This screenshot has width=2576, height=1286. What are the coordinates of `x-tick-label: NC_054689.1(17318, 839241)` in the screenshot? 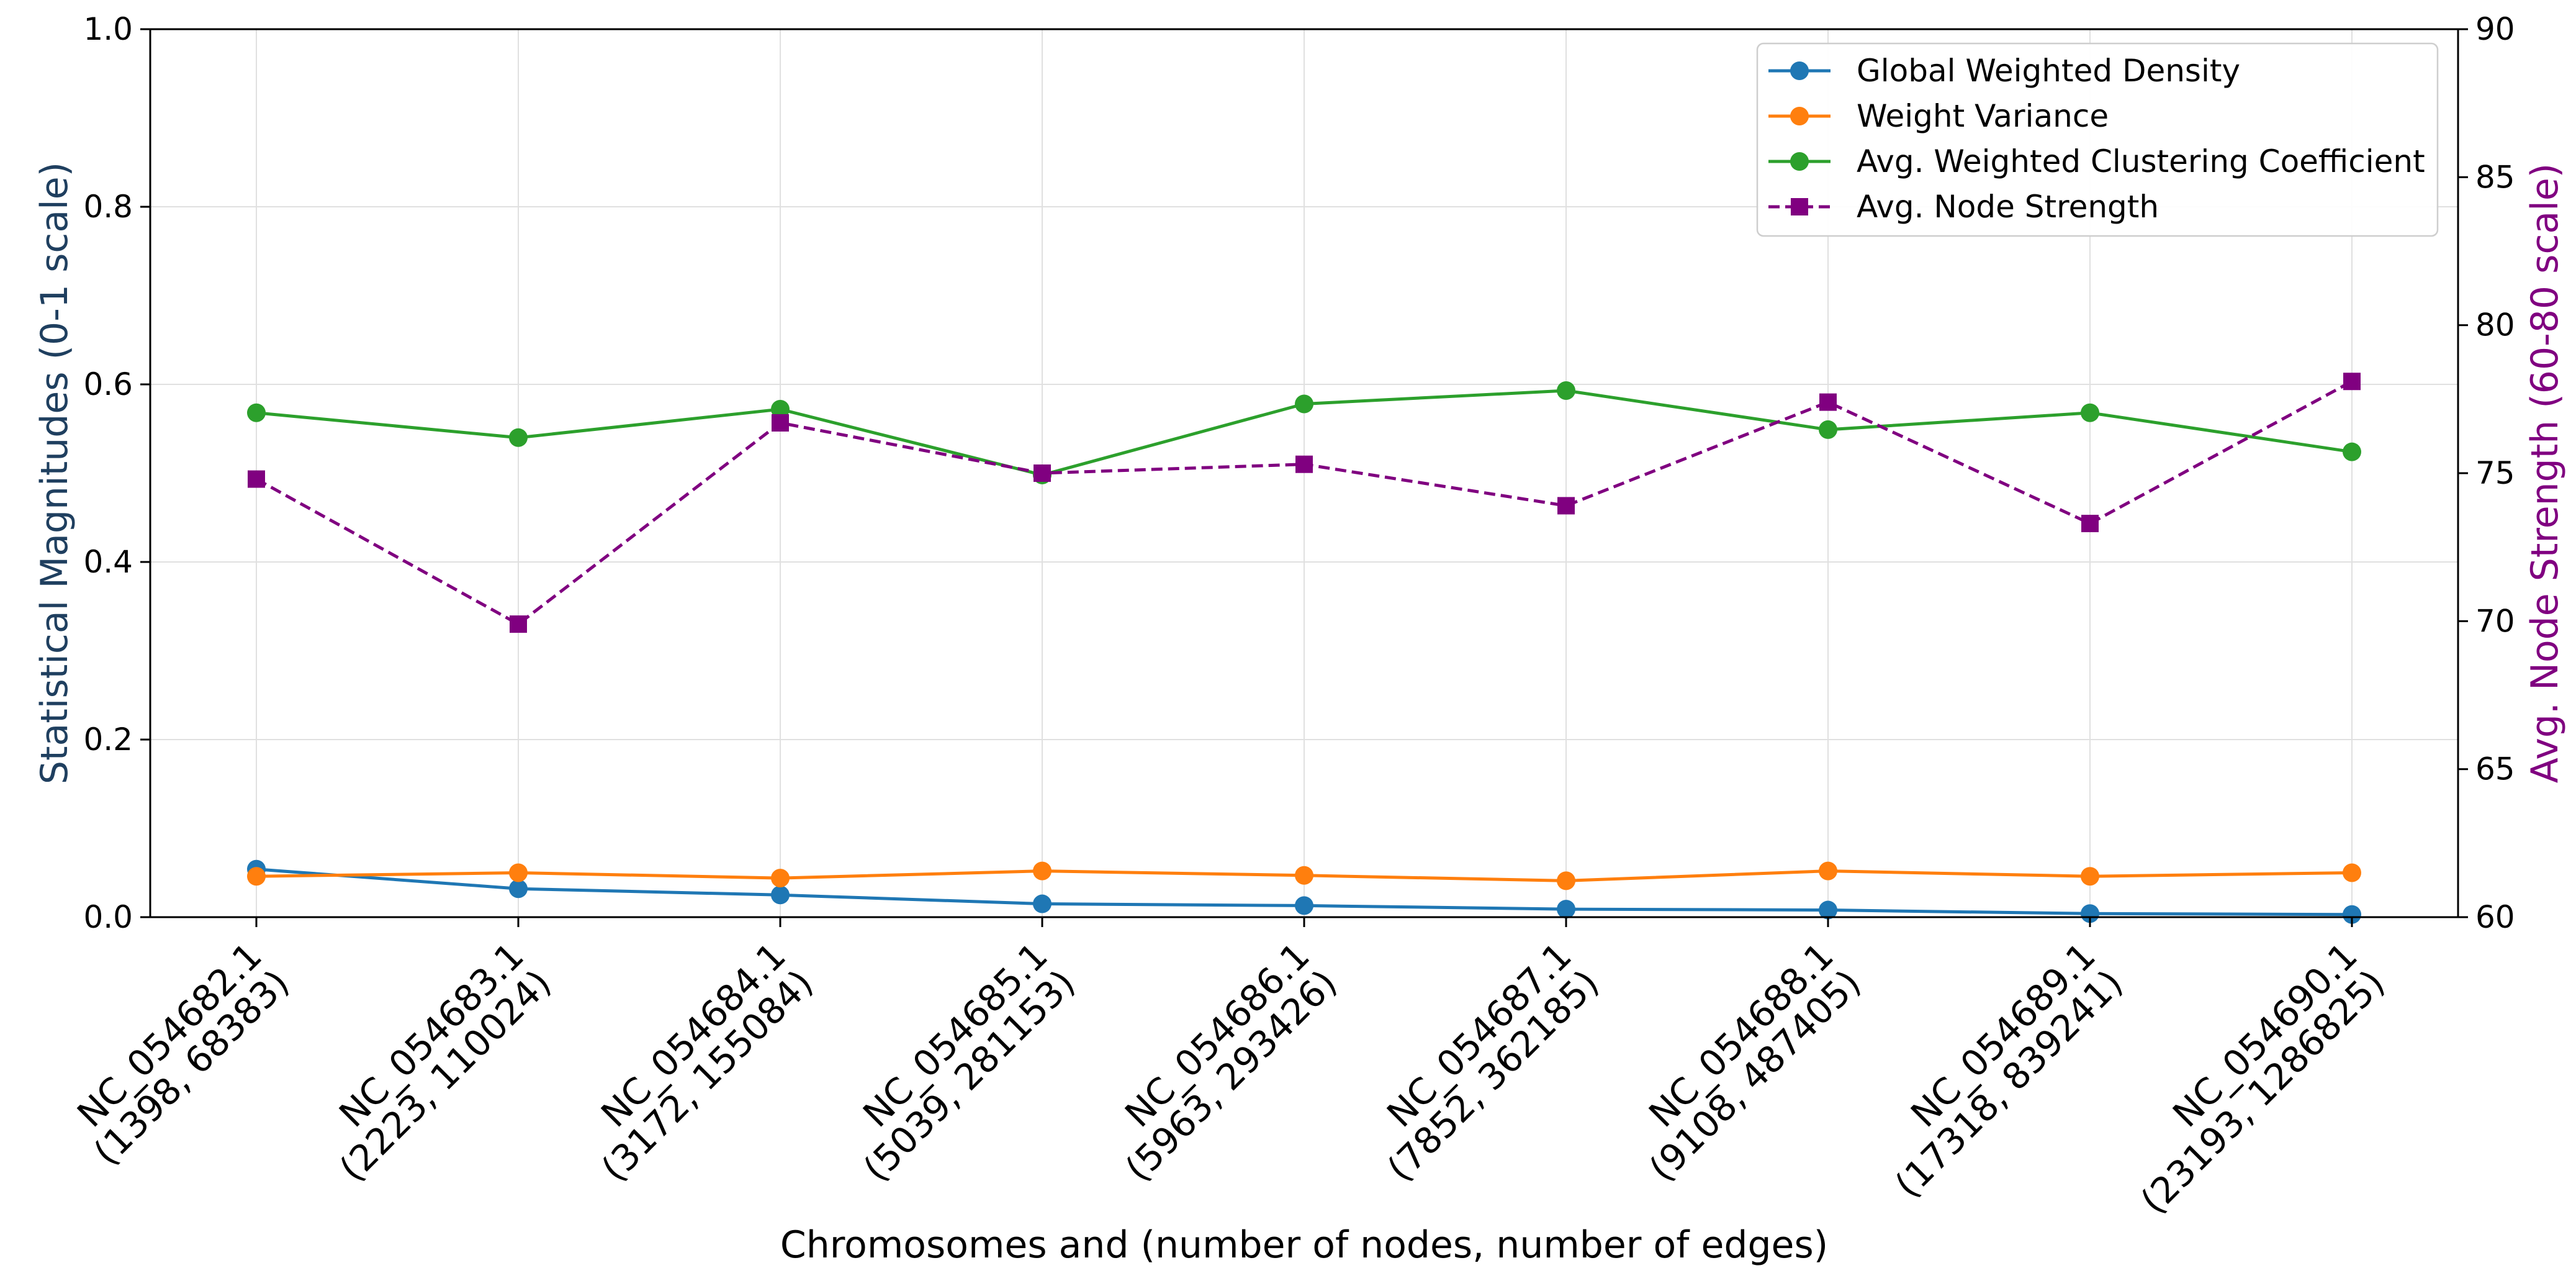 It's located at (1995, 1070).